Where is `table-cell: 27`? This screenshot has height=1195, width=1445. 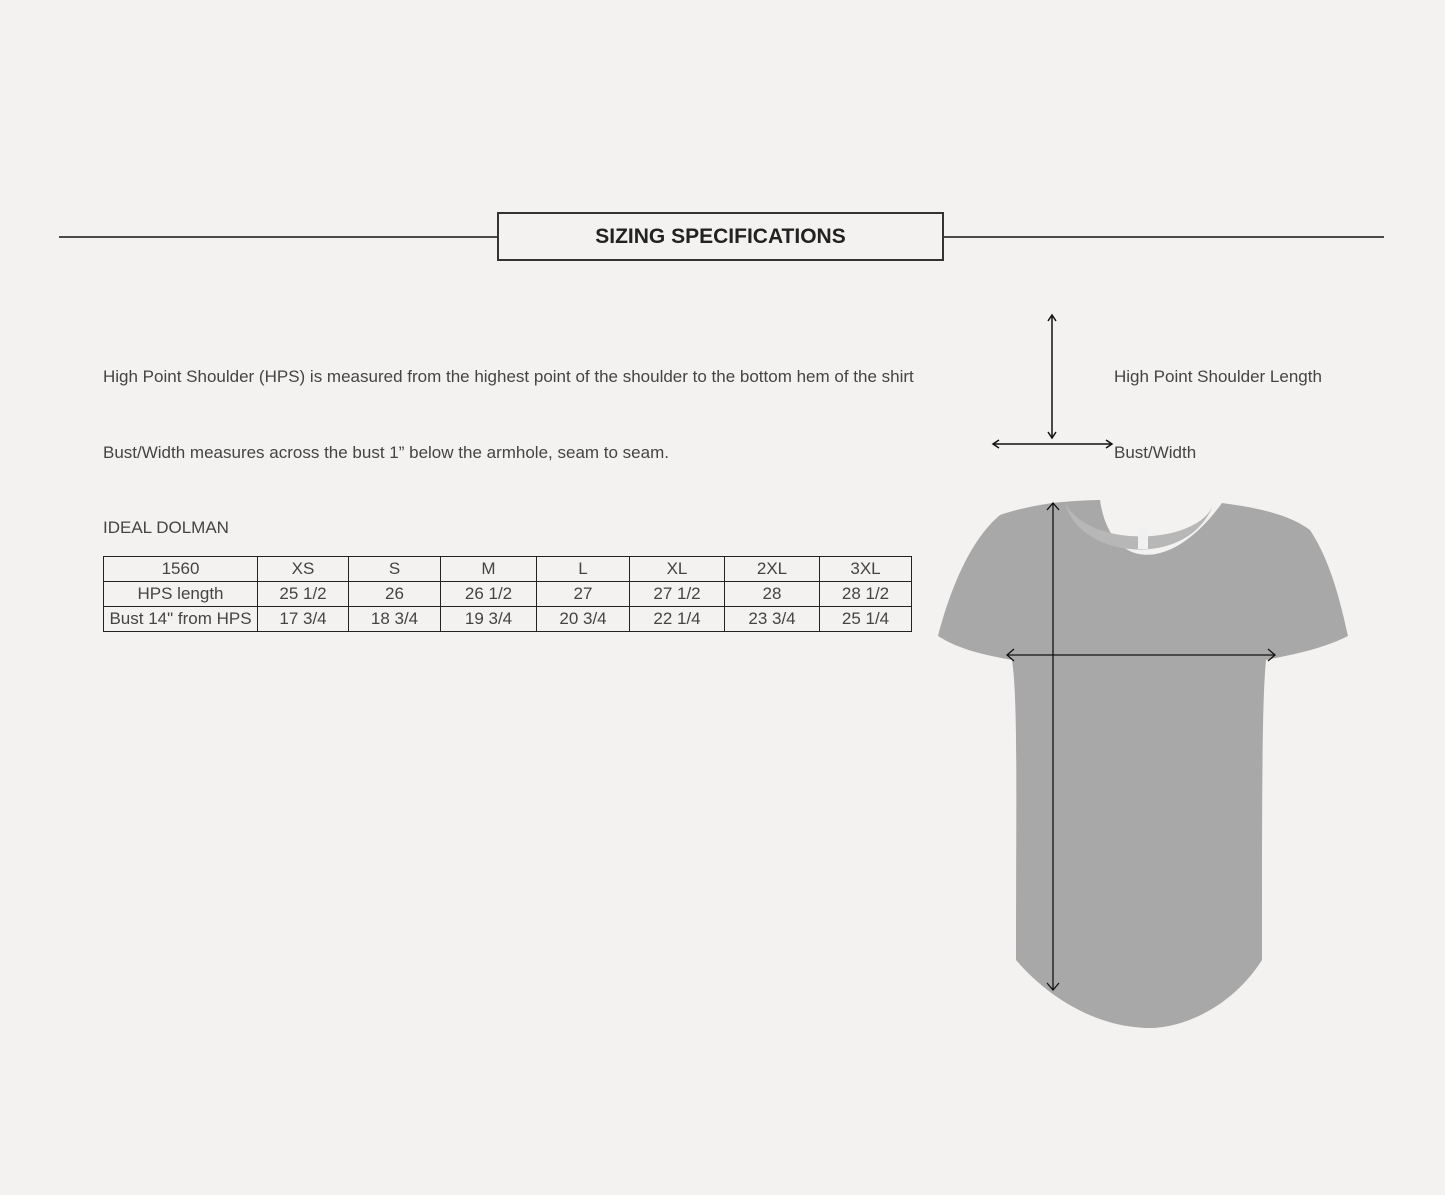
table-cell: 27 is located at coordinates (583, 594).